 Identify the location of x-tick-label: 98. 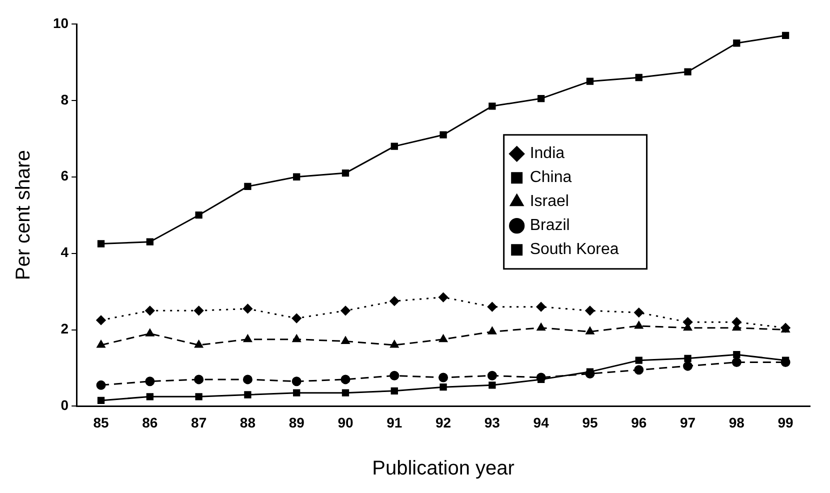
(736, 422).